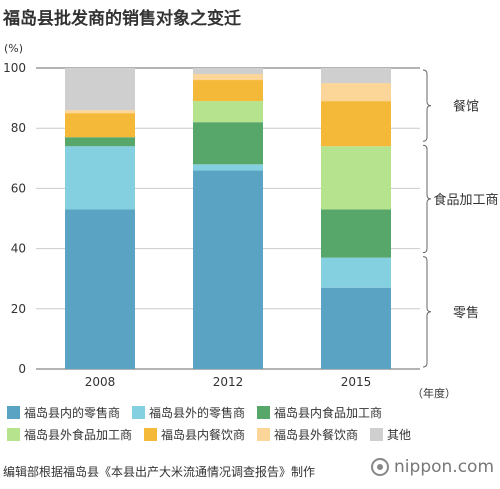 This screenshot has width=500, height=489. Describe the element at coordinates (356, 382) in the screenshot. I see `x-tick-label: 2015` at that location.